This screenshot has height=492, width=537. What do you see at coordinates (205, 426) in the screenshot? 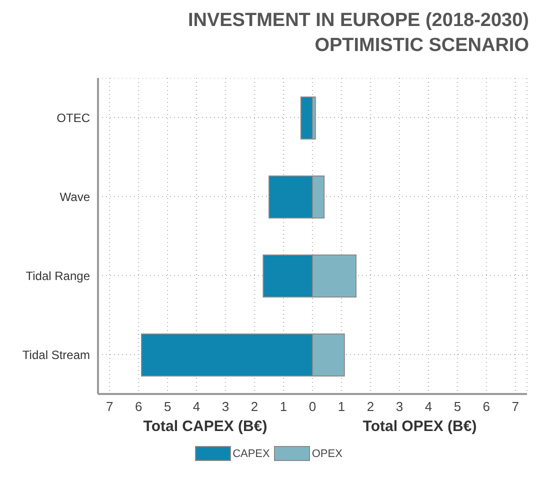
I see `x-axis-title: Total CAPEX (B€)` at bounding box center [205, 426].